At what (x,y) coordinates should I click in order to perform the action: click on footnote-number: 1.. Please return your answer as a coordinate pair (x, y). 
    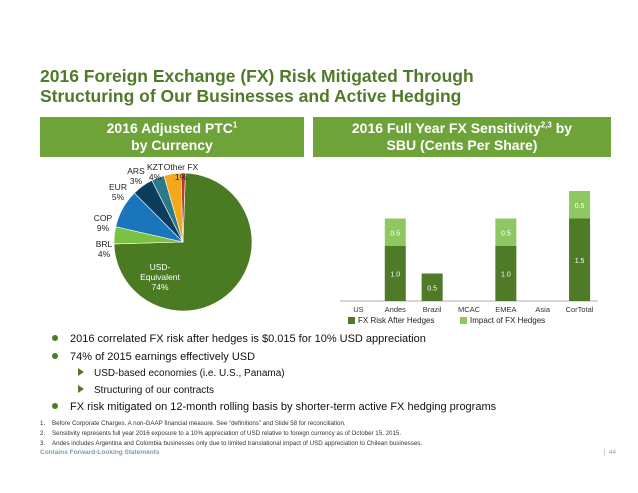
    Looking at the image, I should click on (43, 423).